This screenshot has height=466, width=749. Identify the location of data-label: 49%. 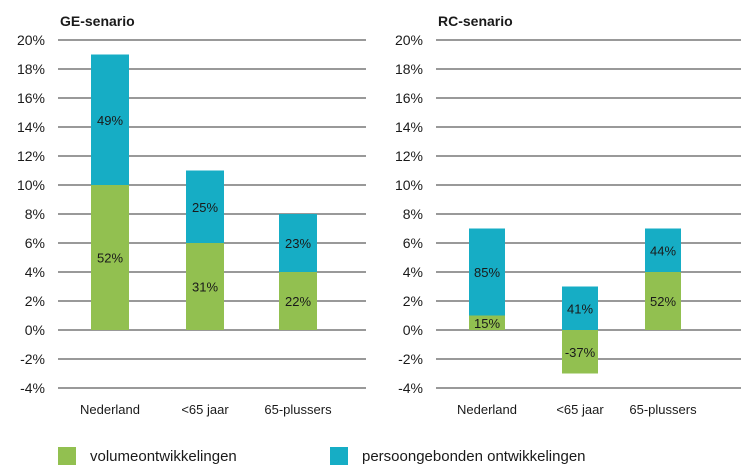
(110, 120).